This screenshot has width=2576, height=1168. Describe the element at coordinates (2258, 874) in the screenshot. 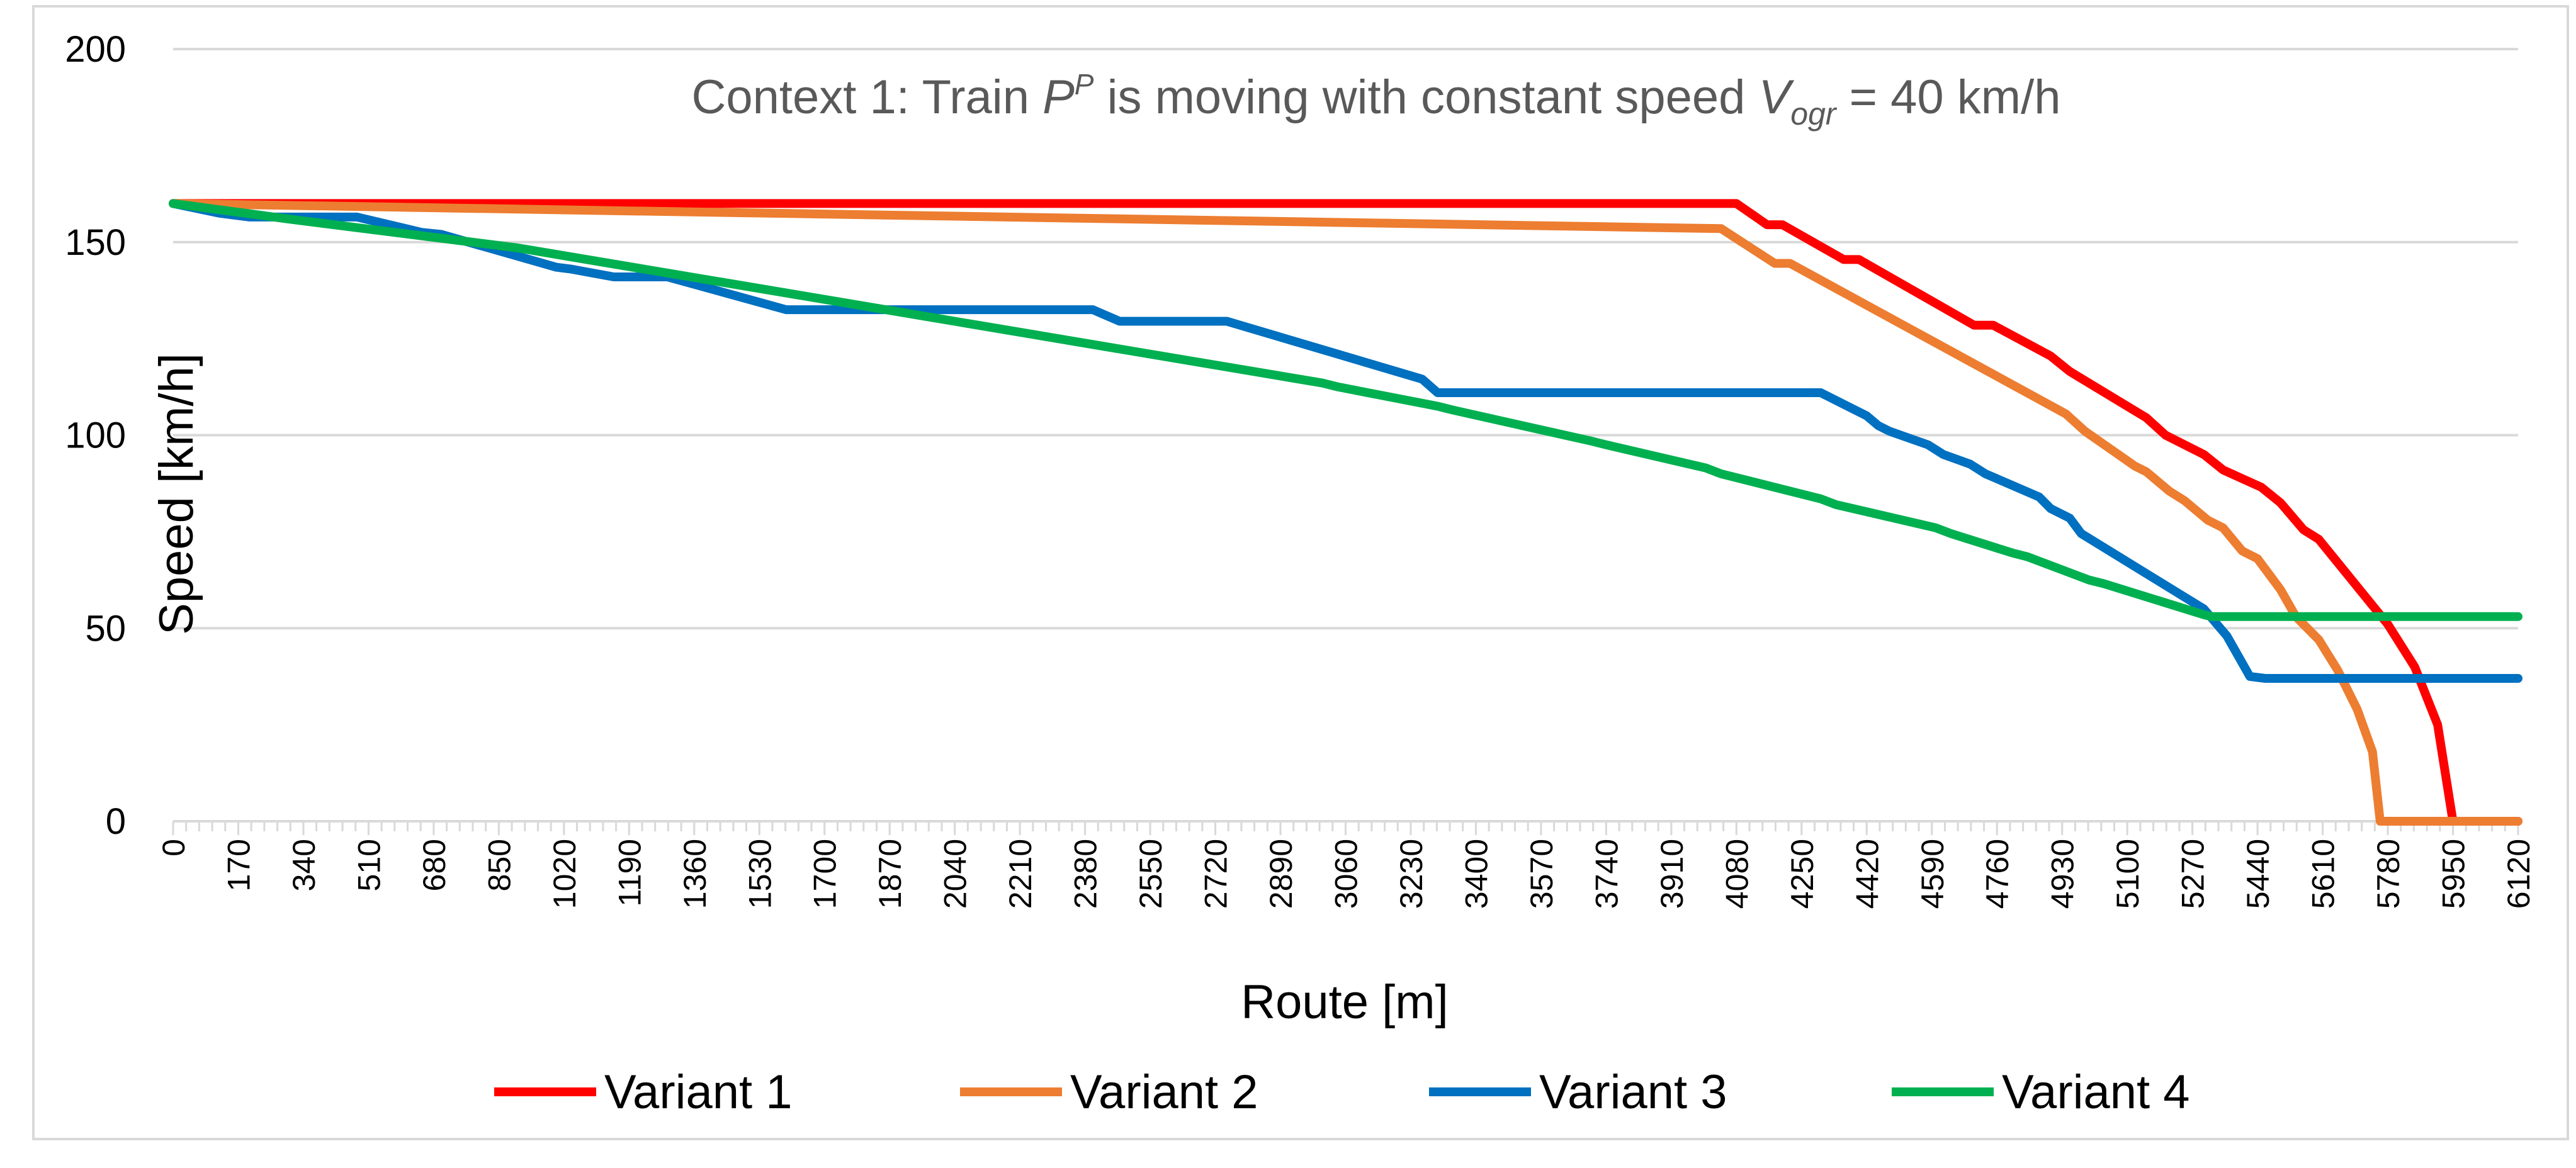

I see `x-tick-label: 5440` at that location.